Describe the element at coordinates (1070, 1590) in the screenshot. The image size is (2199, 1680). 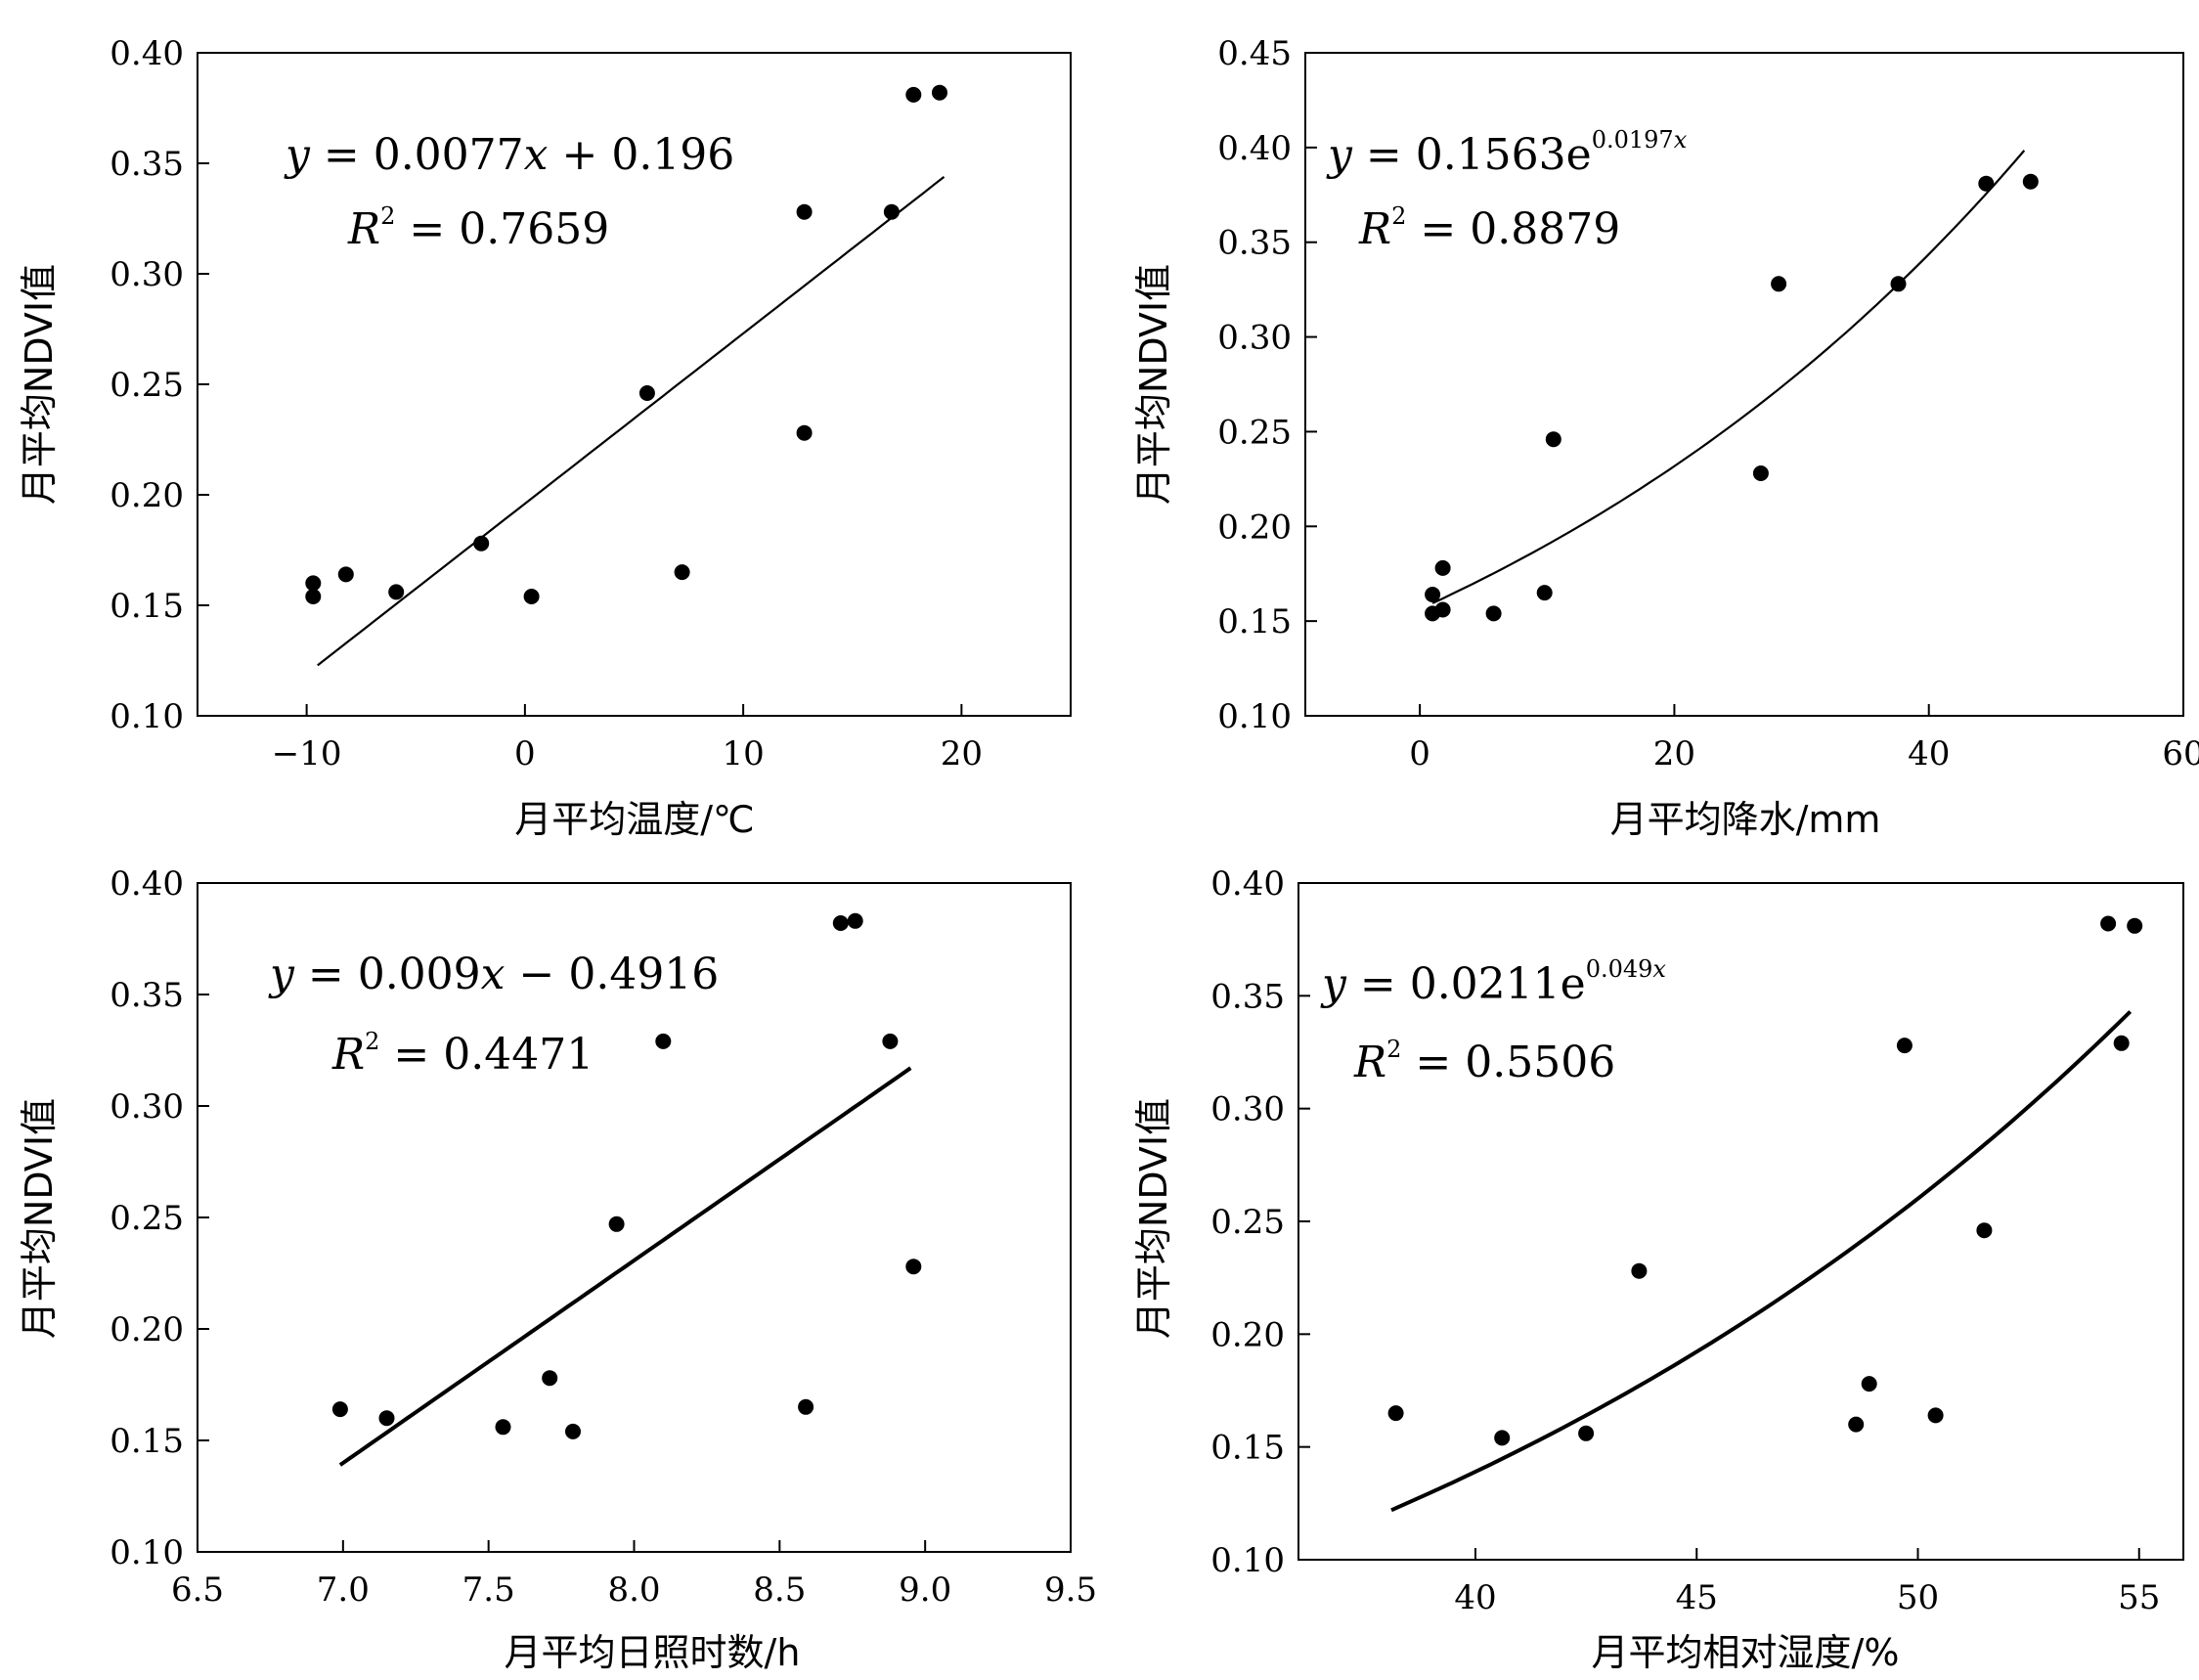
I see `x-tick-label: 9.5` at that location.